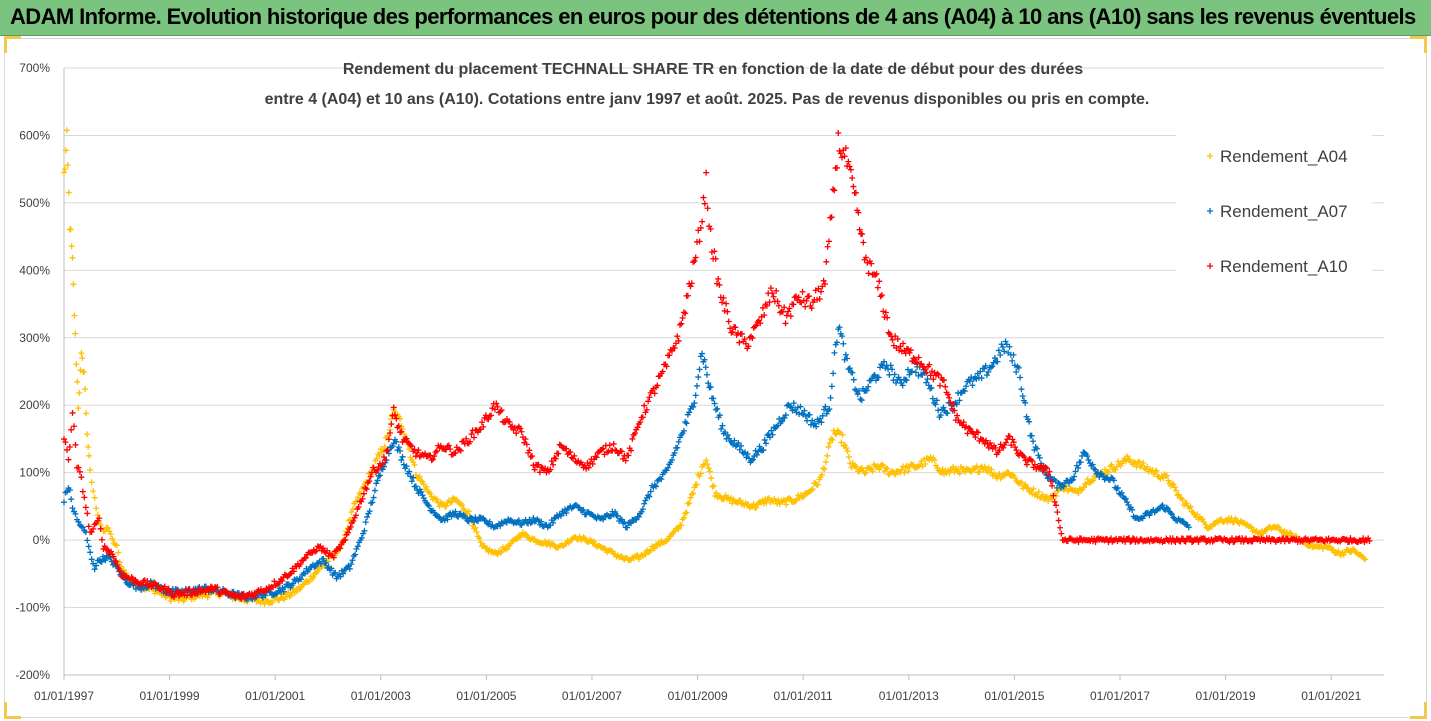  I want to click on legend: Rendement_A04 Rendement_A07 Rendement_A10, so click(1274, 211).